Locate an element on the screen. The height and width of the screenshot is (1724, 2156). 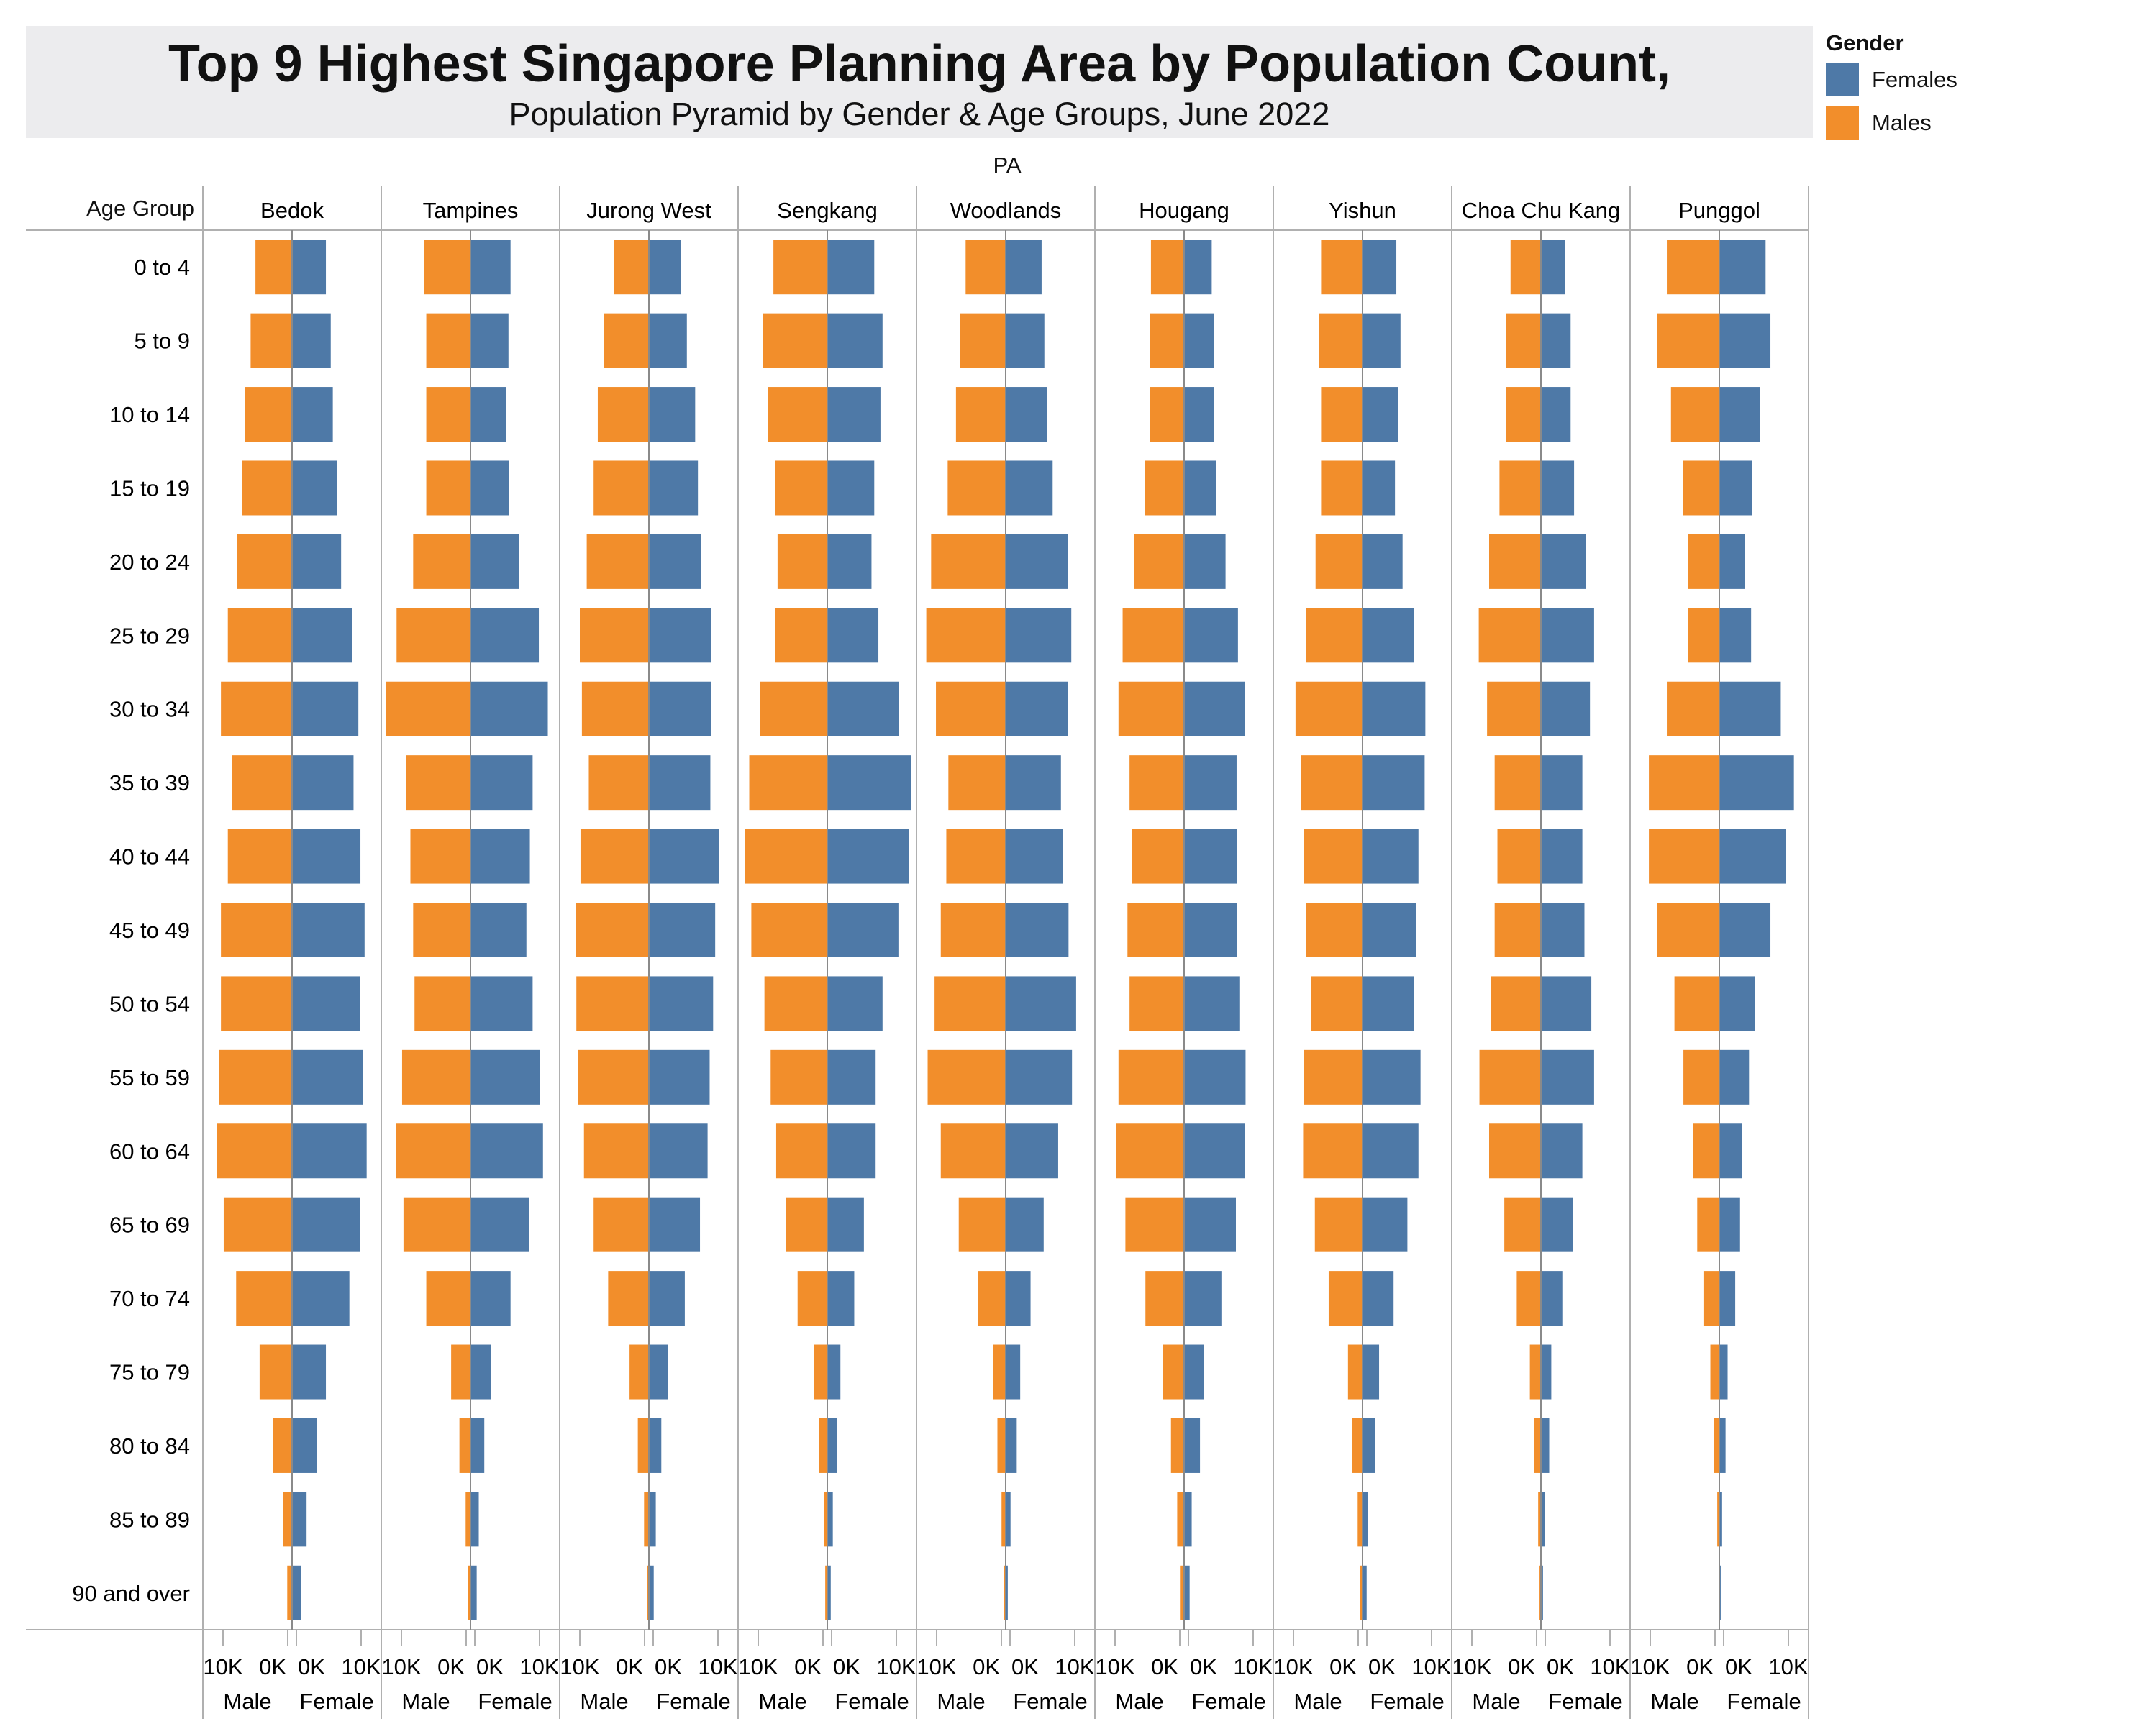
tick-label-male: 0K is located at coordinates (272, 1666).